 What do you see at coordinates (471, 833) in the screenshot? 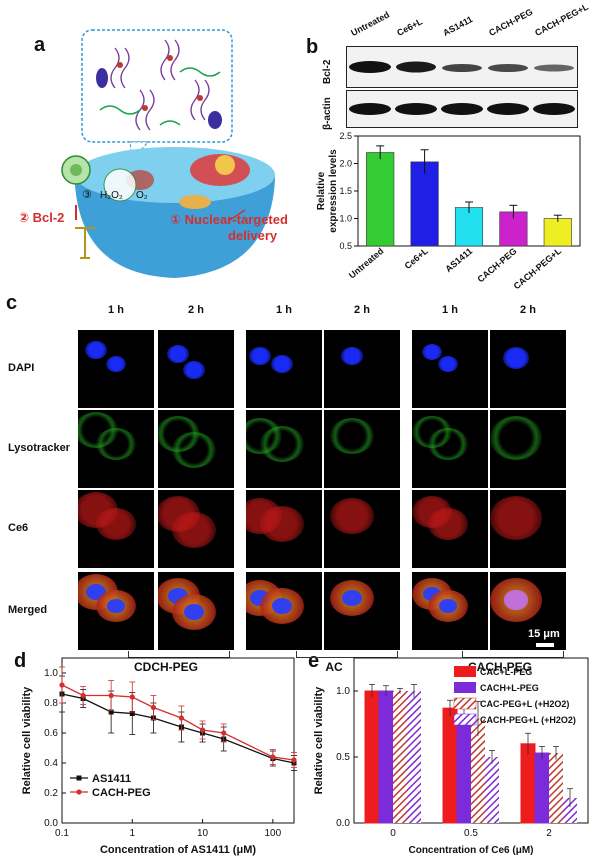
I see `x-tick-label: 0.5` at bounding box center [471, 833].